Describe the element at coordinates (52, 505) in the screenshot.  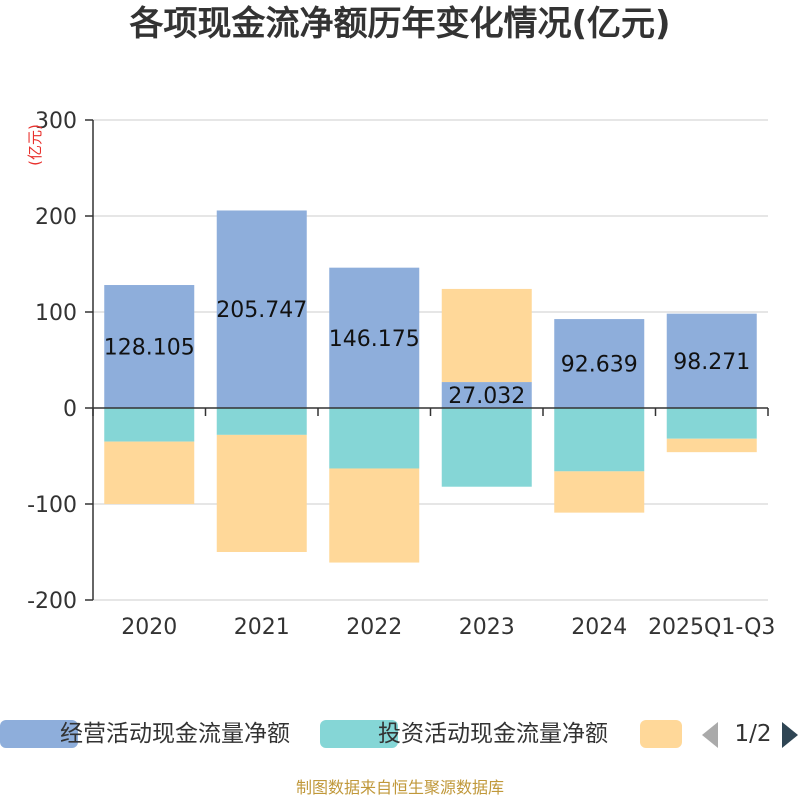
I see `y-tick-label: -100` at that location.